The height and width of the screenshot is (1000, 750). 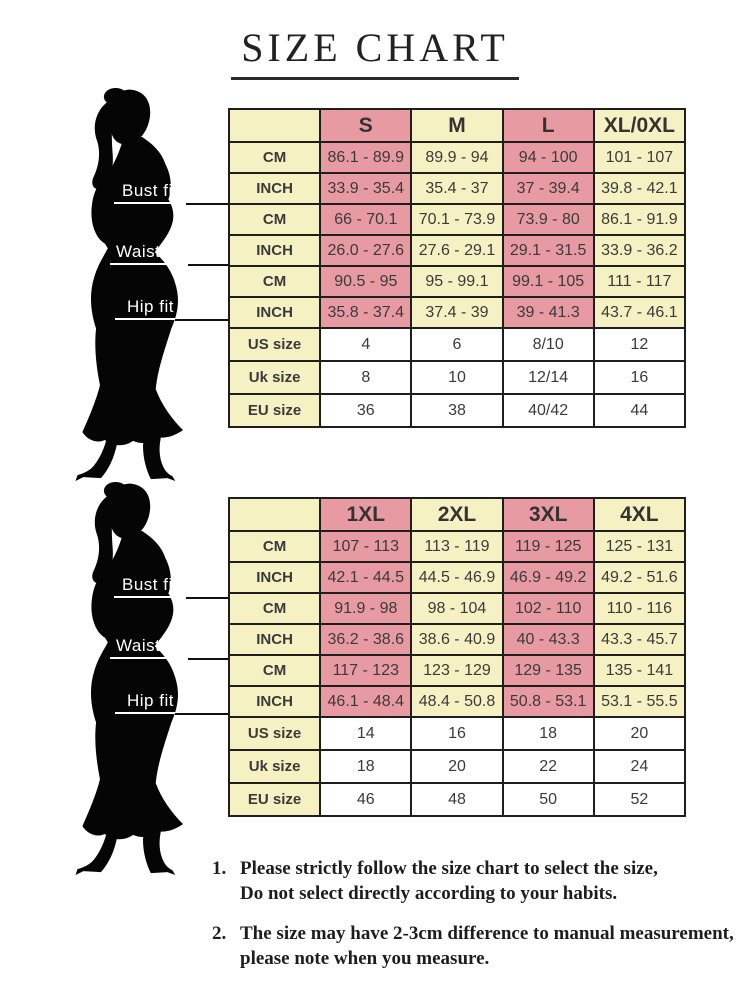 I want to click on hip-fit-label: Hip fit, so click(x=150, y=700).